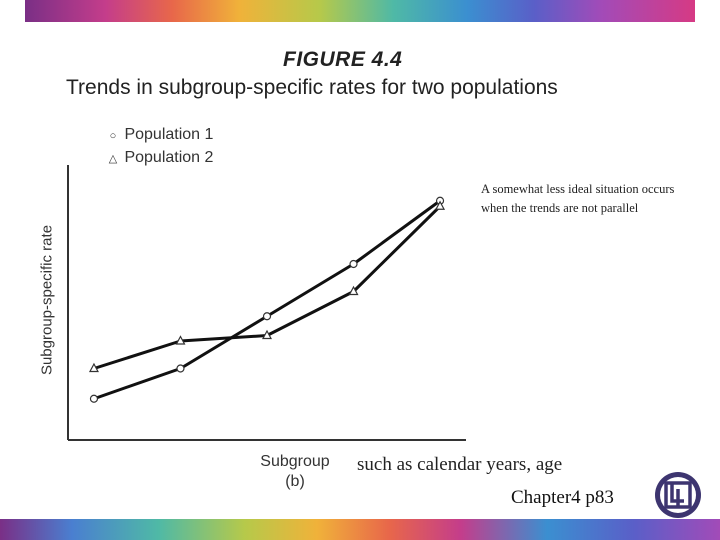  What do you see at coordinates (295, 481) in the screenshot?
I see `x-axis-subtitle: (b)` at bounding box center [295, 481].